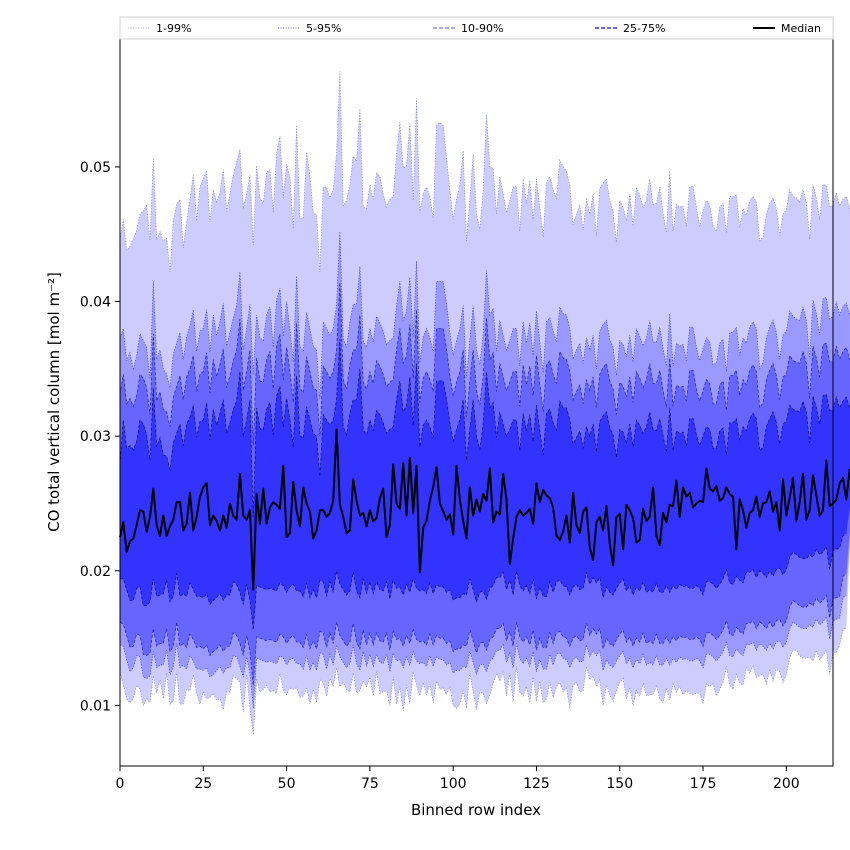 Image resolution: width=850 pixels, height=850 pixels. What do you see at coordinates (54, 402) in the screenshot?
I see `y-axis-label: CO total vertical column [mol m⁻²]` at bounding box center [54, 402].